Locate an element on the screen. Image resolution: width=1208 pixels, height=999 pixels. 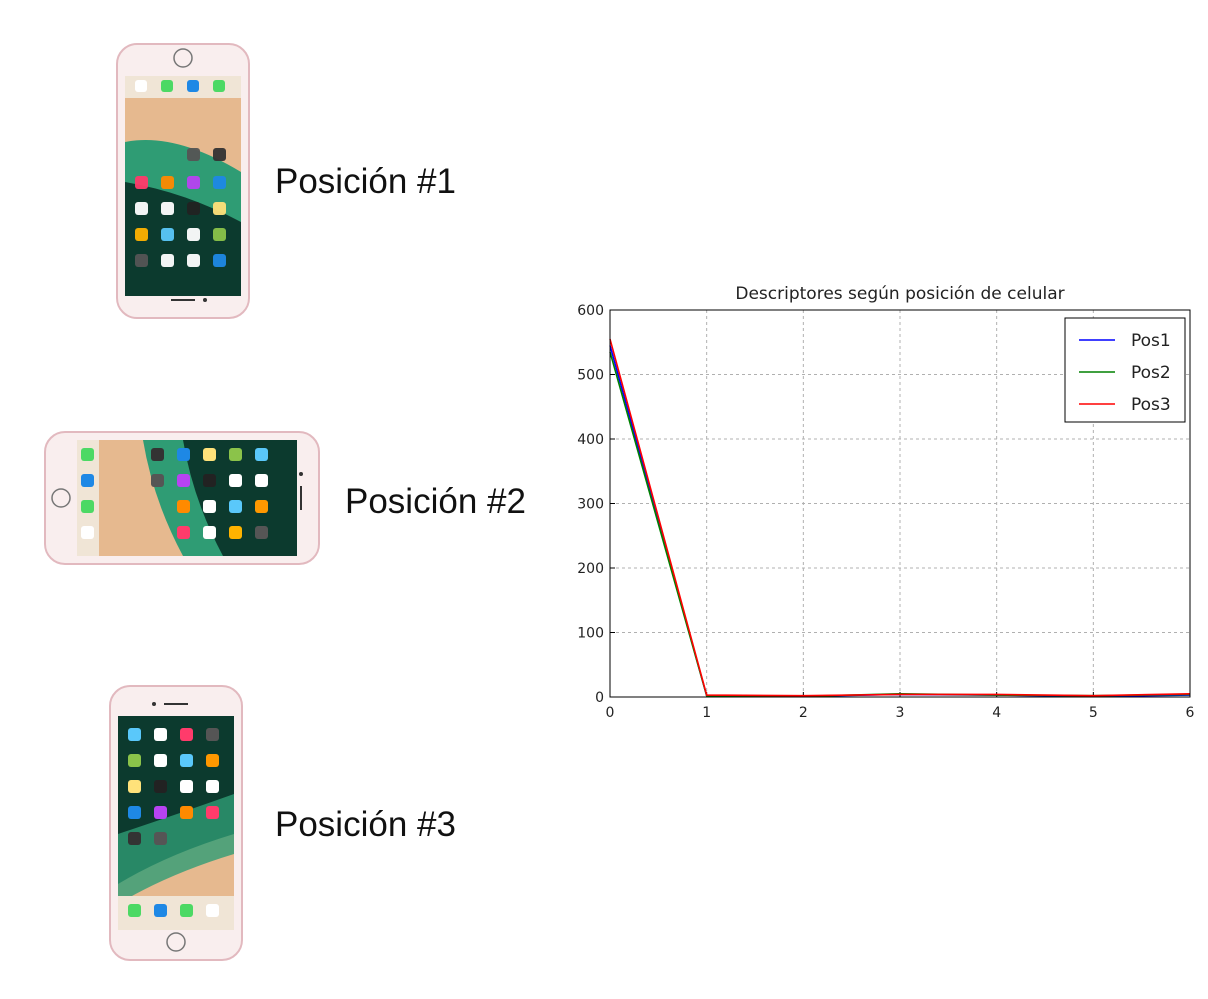
position-1-label: Posición #1 is located at coordinates (365, 181).